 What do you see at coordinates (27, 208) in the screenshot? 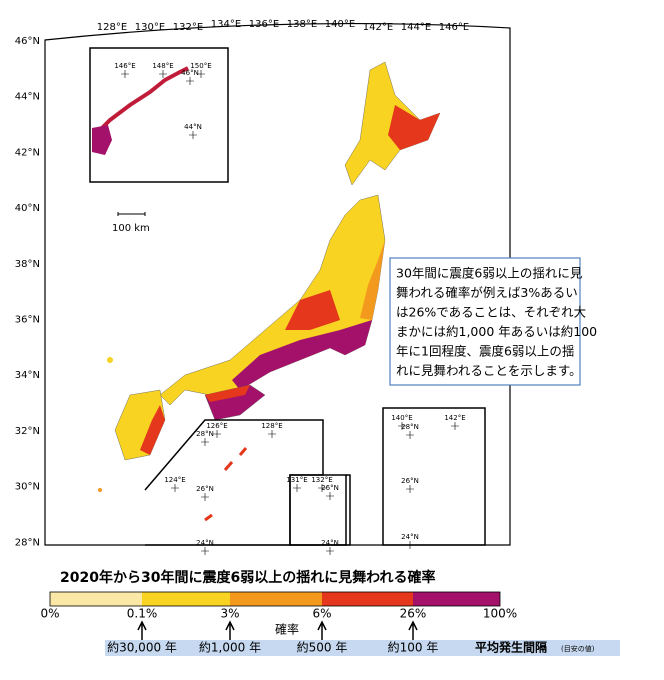
I see `latitude-label: 40°N` at bounding box center [27, 208].